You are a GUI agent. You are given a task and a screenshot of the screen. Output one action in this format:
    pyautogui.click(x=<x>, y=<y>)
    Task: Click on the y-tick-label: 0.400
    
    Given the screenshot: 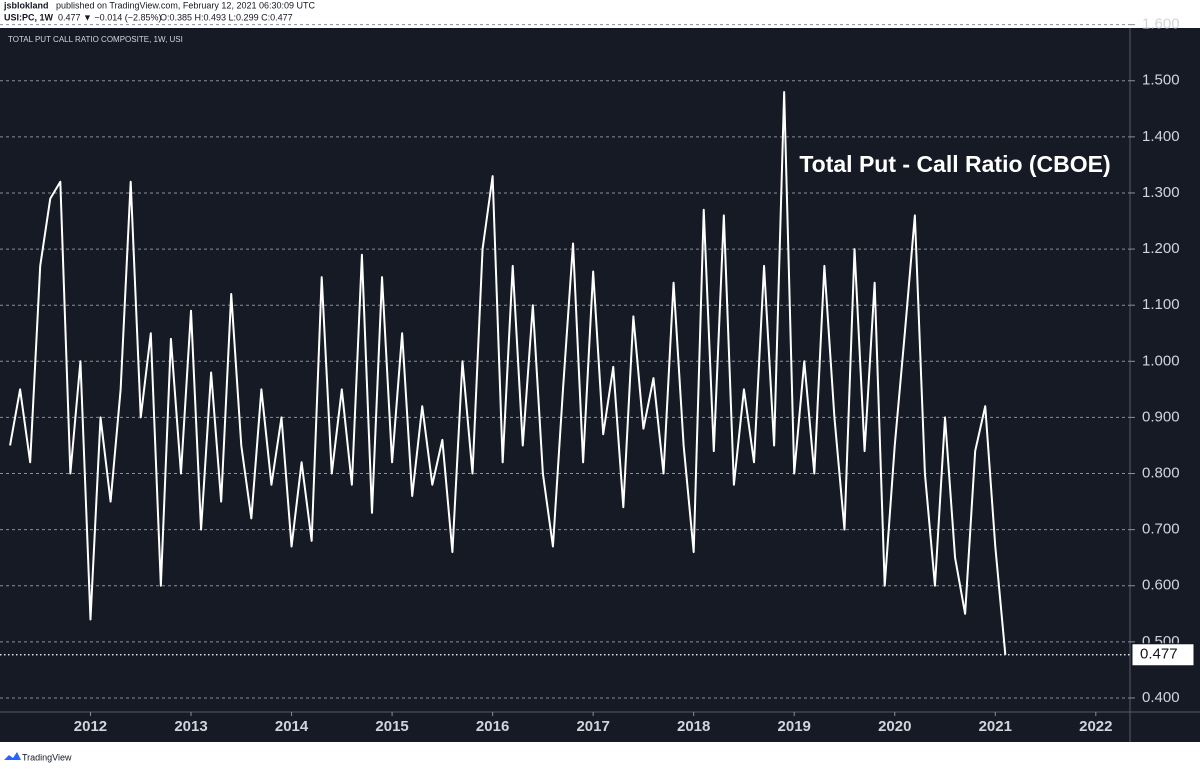 What is the action you would take?
    pyautogui.click(x=1161, y=697)
    